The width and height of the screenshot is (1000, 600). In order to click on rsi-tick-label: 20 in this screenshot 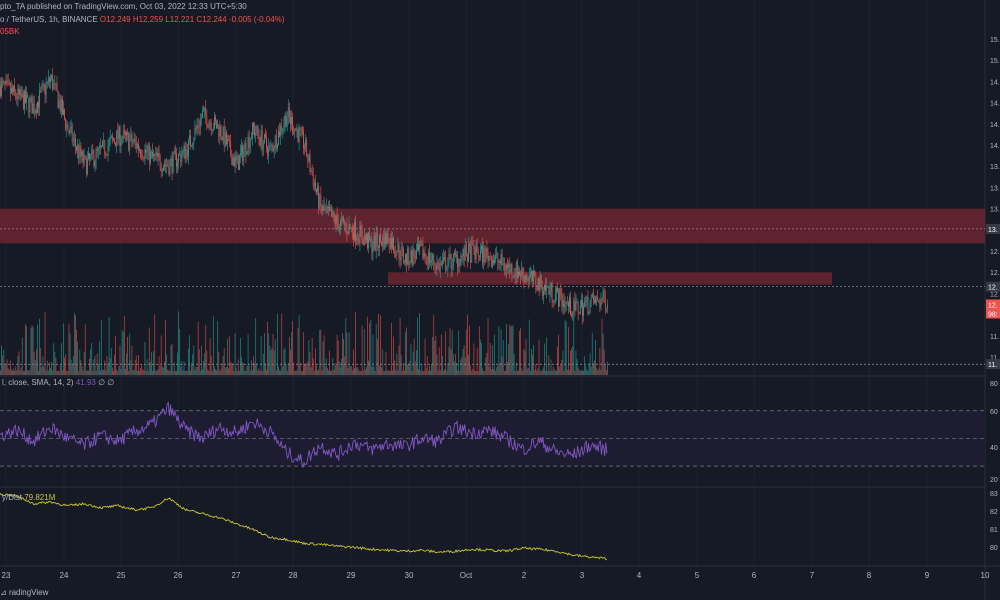, I will do `click(994, 480)`.